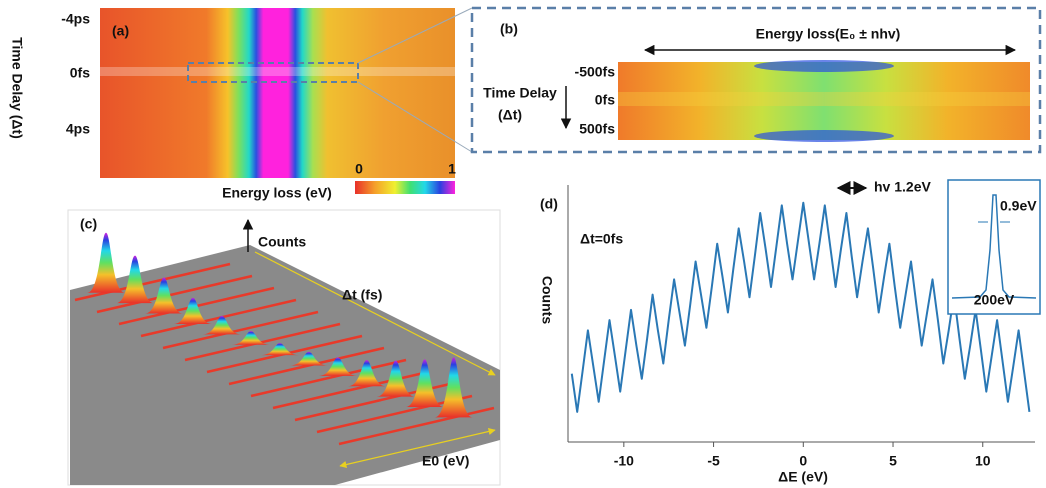 The image size is (1046, 488). What do you see at coordinates (994, 300) in the screenshot?
I see `inset-label: 200eV` at bounding box center [994, 300].